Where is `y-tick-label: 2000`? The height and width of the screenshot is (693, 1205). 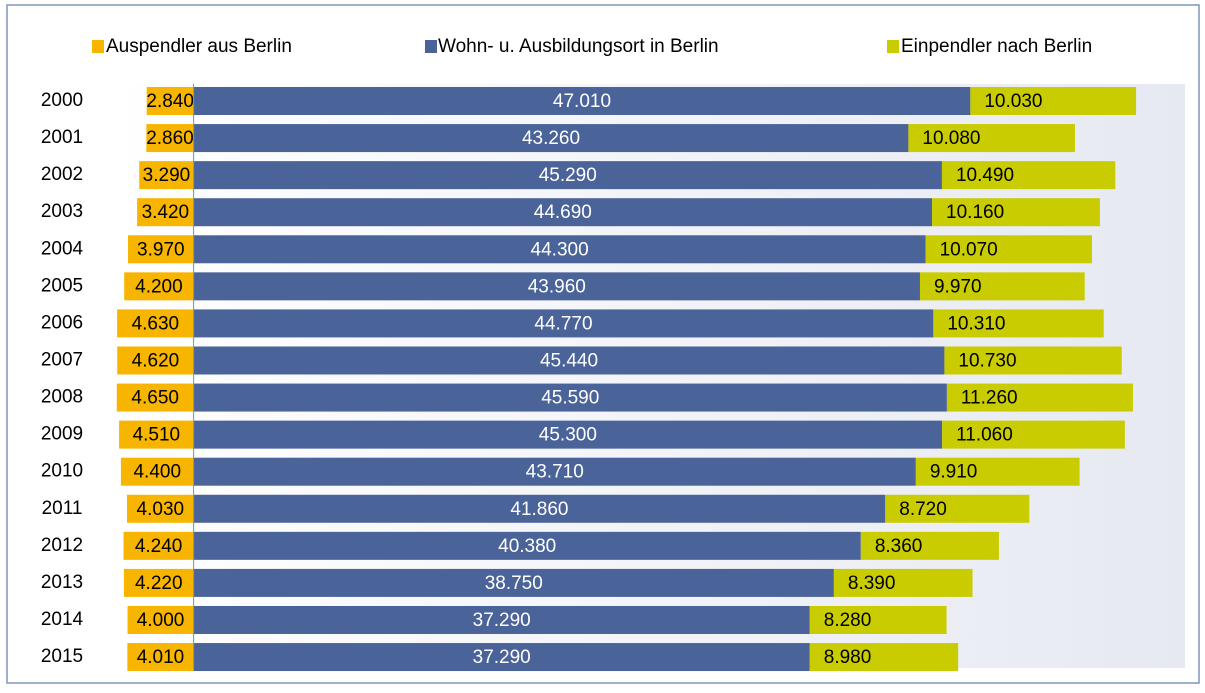
y-tick-label: 2000 is located at coordinates (62, 100).